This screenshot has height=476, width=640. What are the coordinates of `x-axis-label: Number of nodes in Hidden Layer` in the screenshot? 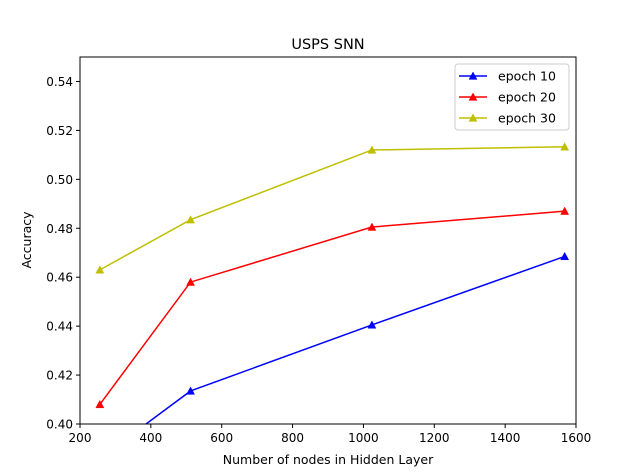 It's located at (328, 459).